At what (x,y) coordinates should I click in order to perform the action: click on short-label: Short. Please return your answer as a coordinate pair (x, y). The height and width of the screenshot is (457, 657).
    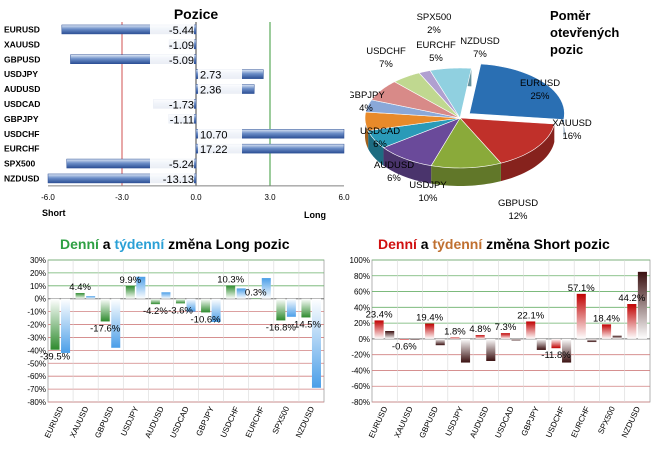
    Looking at the image, I should click on (54, 213).